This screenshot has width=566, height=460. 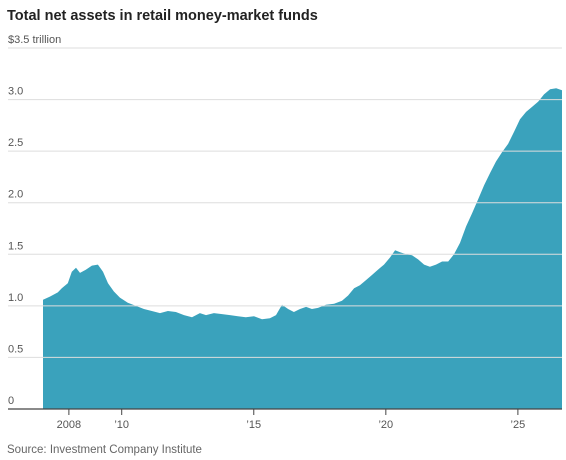 What do you see at coordinates (69, 425) in the screenshot?
I see `x-tick-label: 2008` at bounding box center [69, 425].